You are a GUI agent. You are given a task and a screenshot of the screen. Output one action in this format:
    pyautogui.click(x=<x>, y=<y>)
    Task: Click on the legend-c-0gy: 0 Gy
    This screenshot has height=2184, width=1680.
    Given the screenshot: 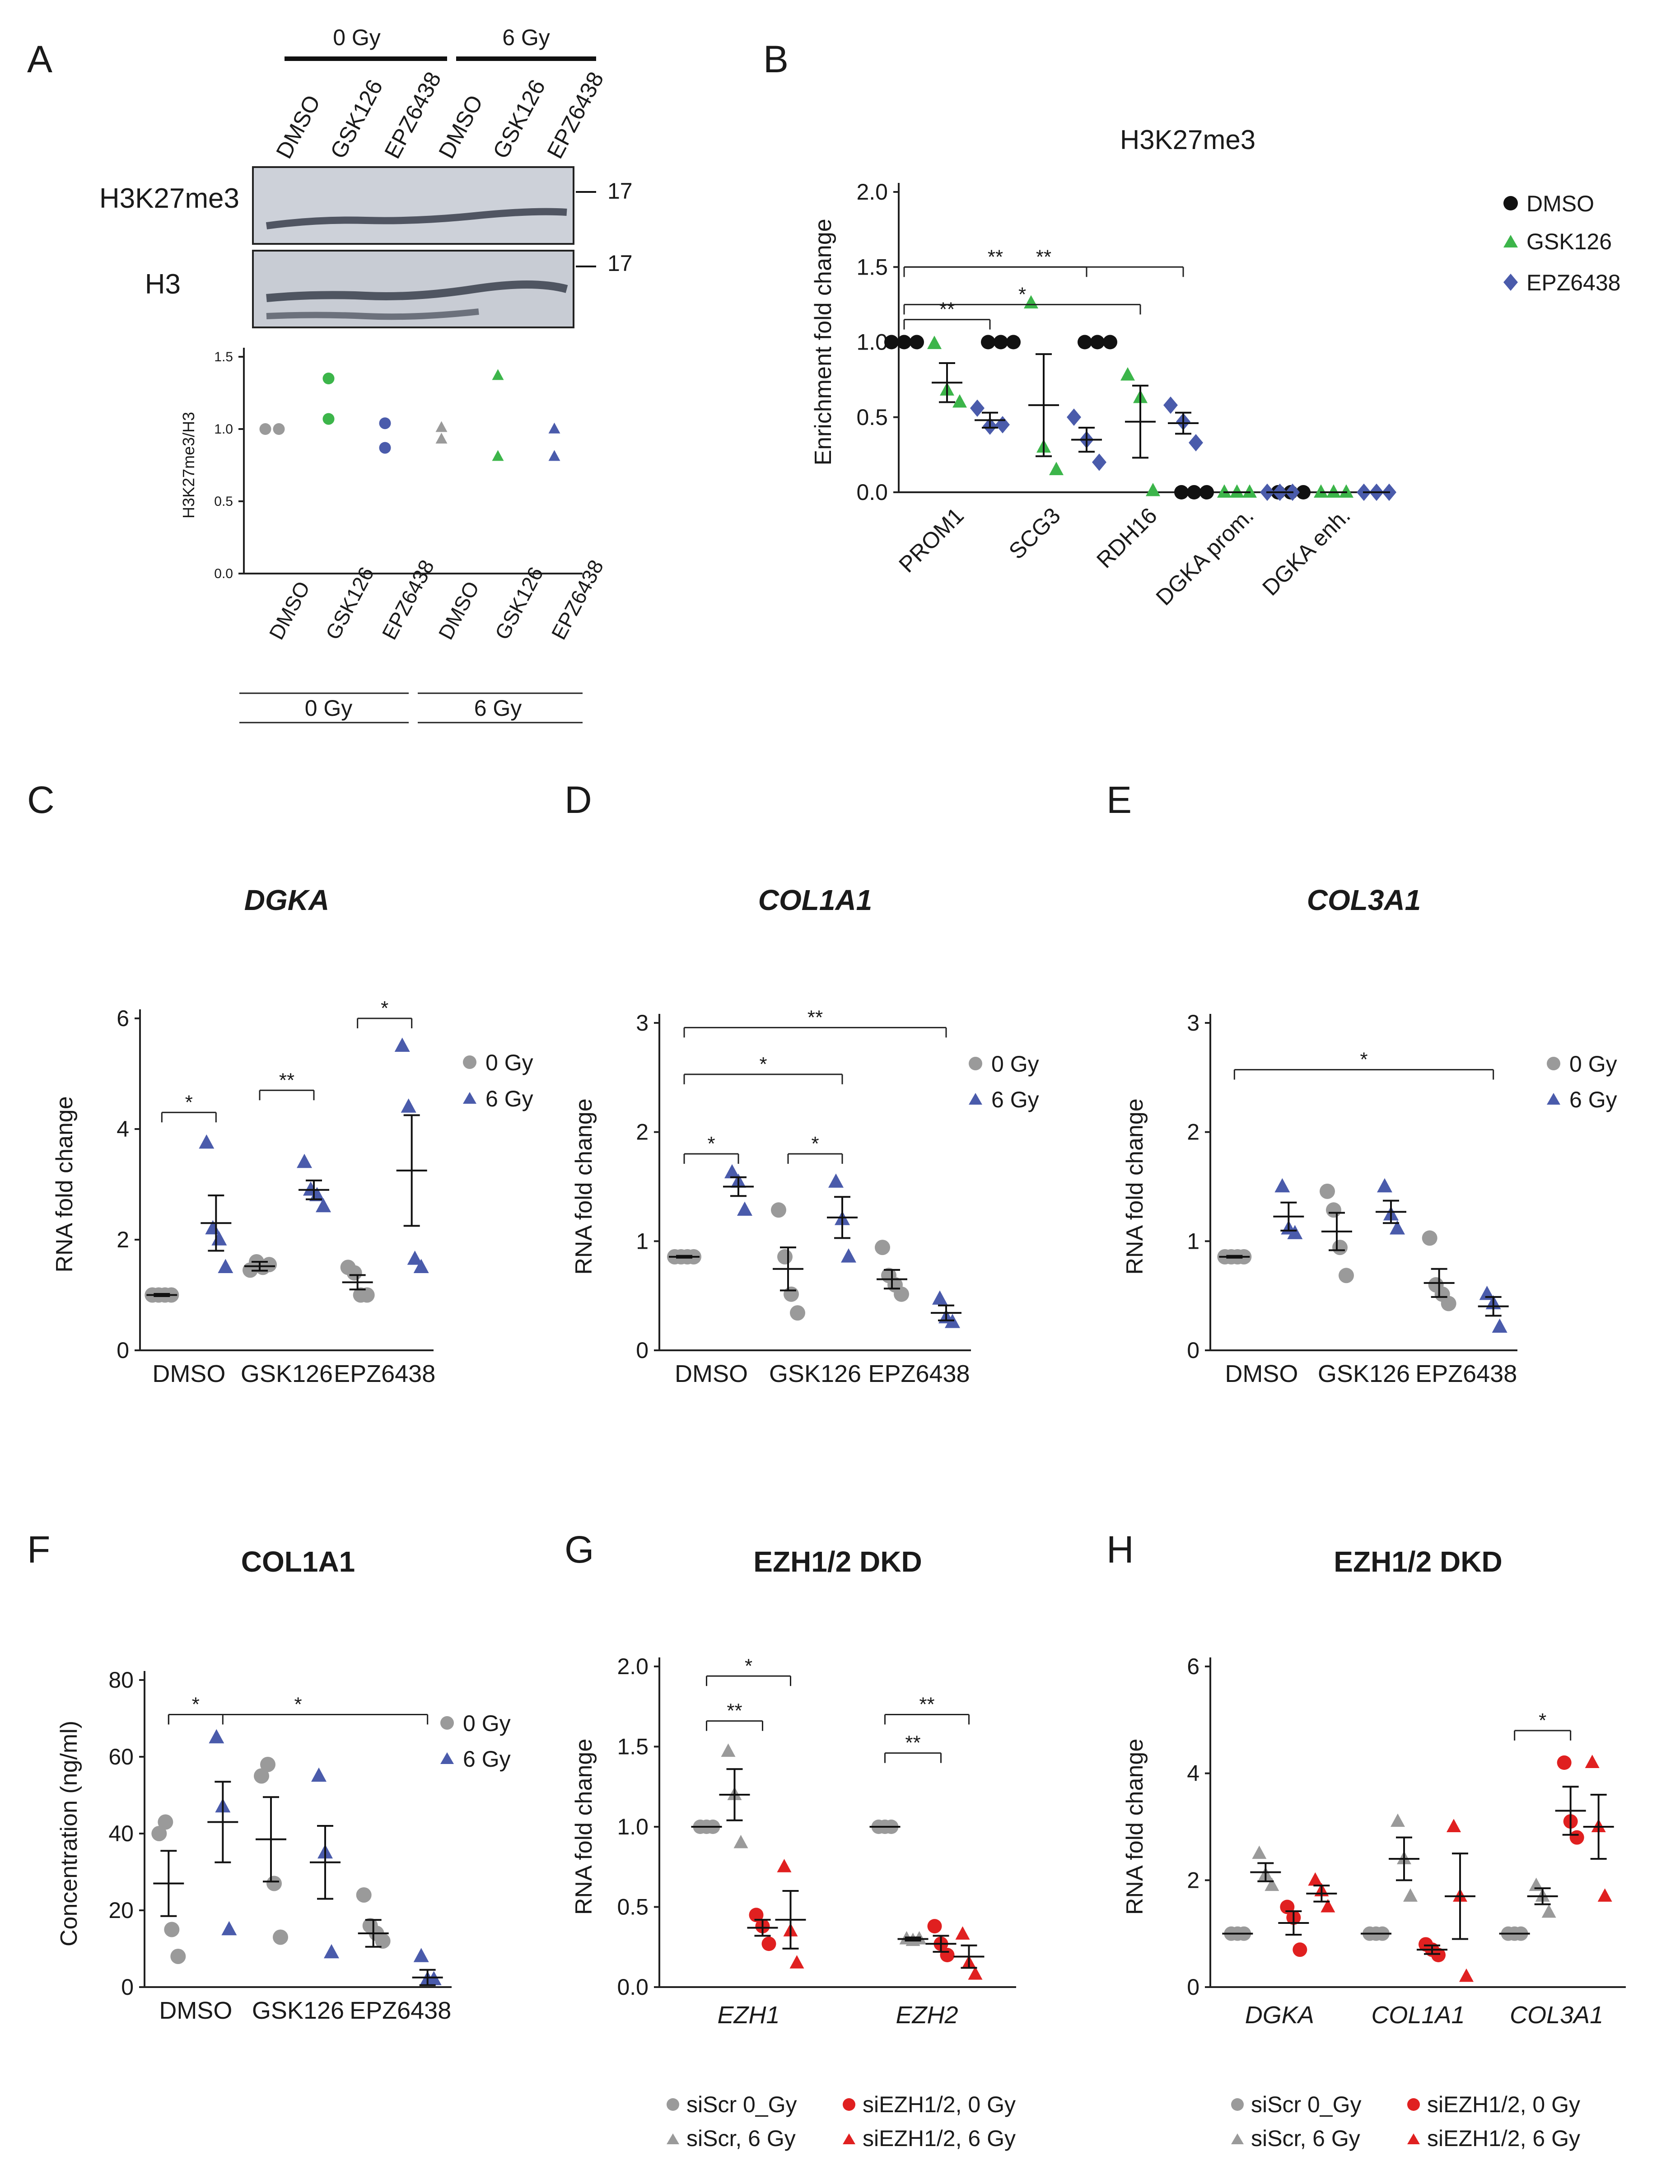 What is the action you would take?
    pyautogui.click(x=509, y=1062)
    